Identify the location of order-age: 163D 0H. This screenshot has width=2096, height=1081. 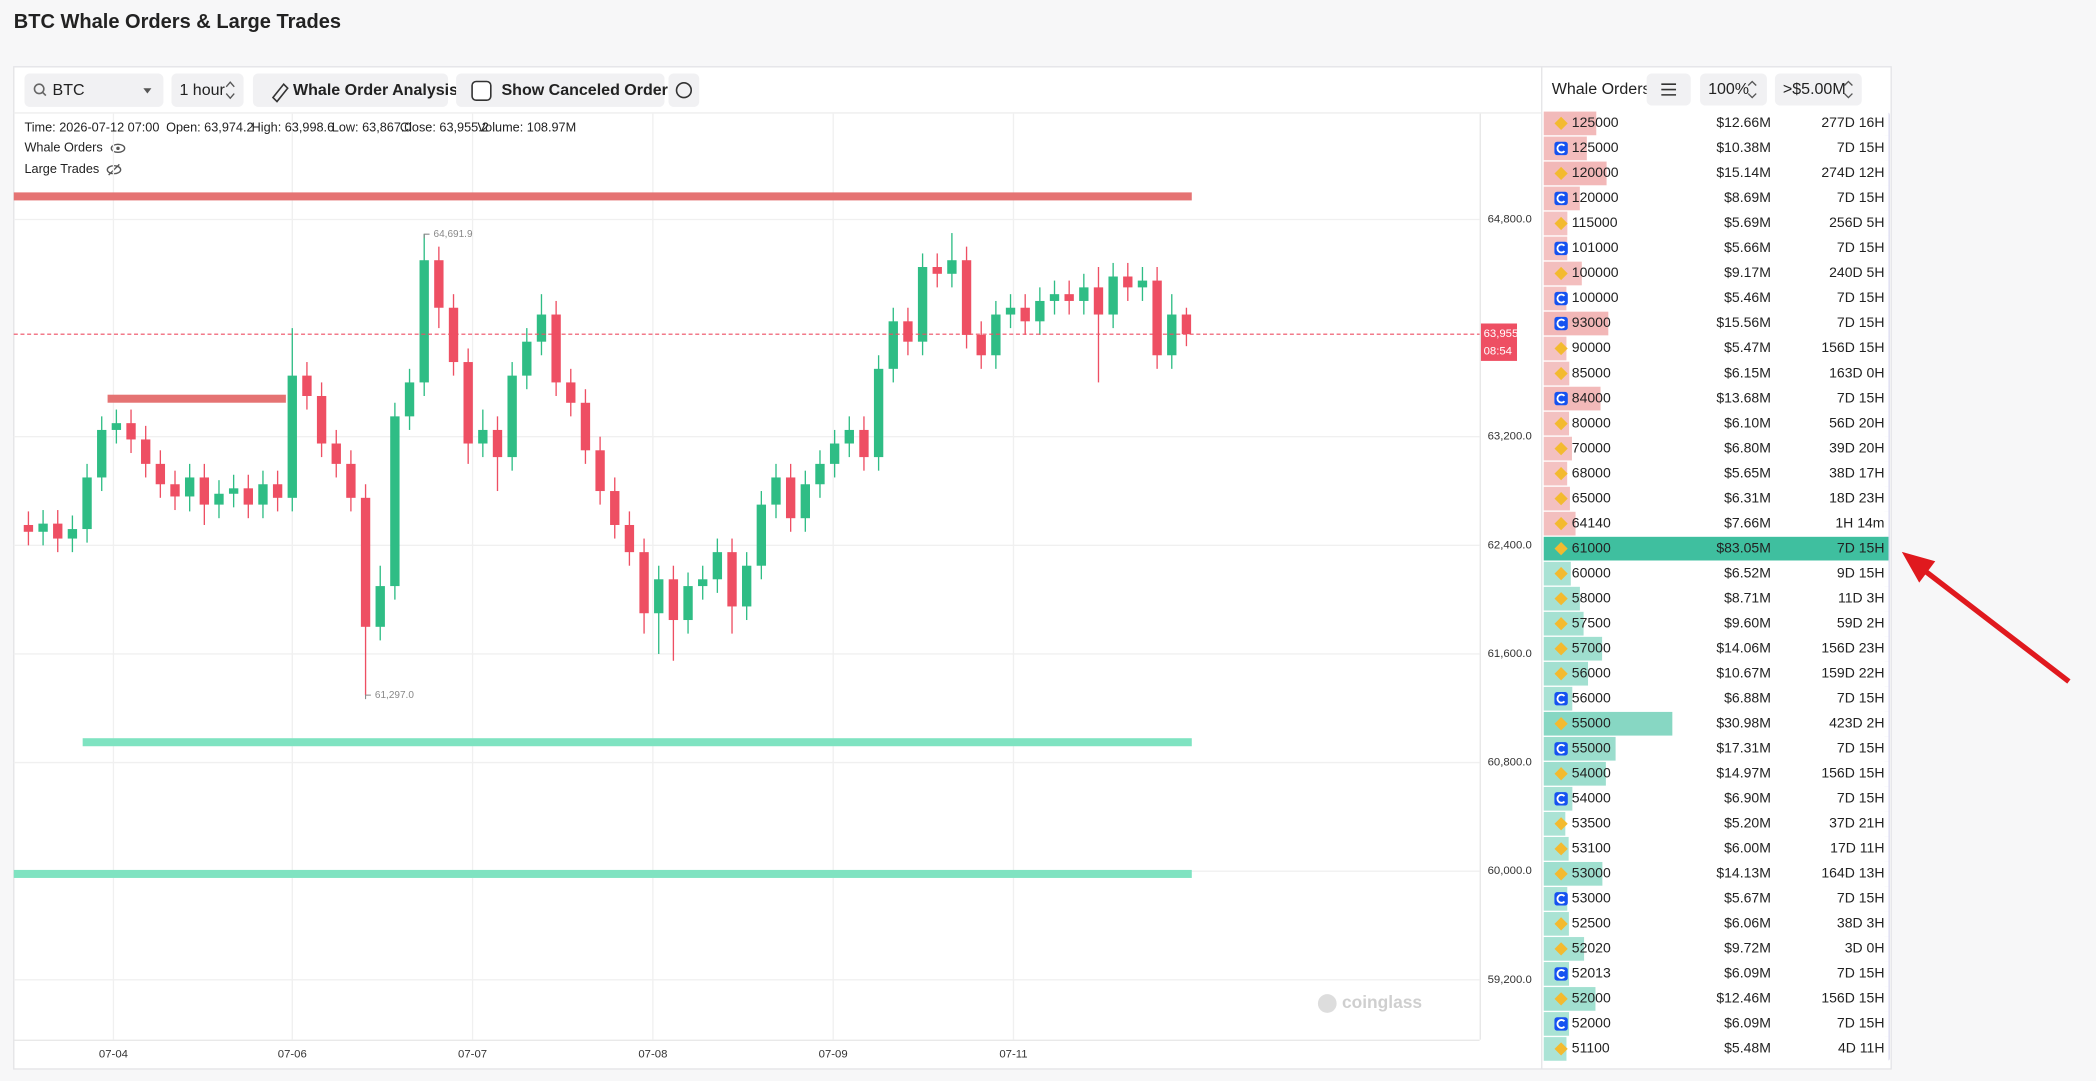
(1856, 372).